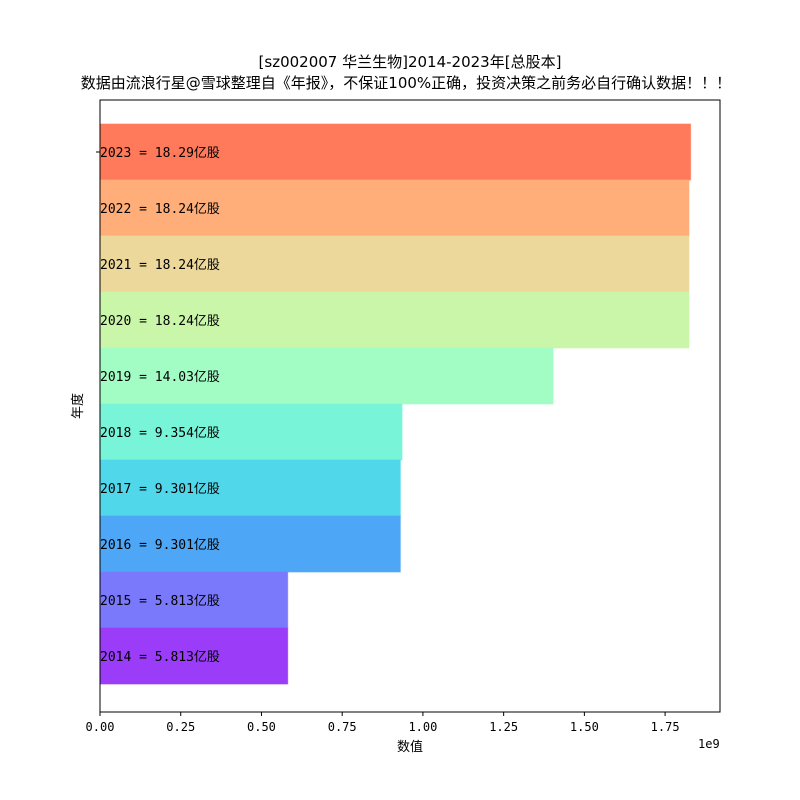  I want to click on y-axis-label: 年度, so click(78, 406).